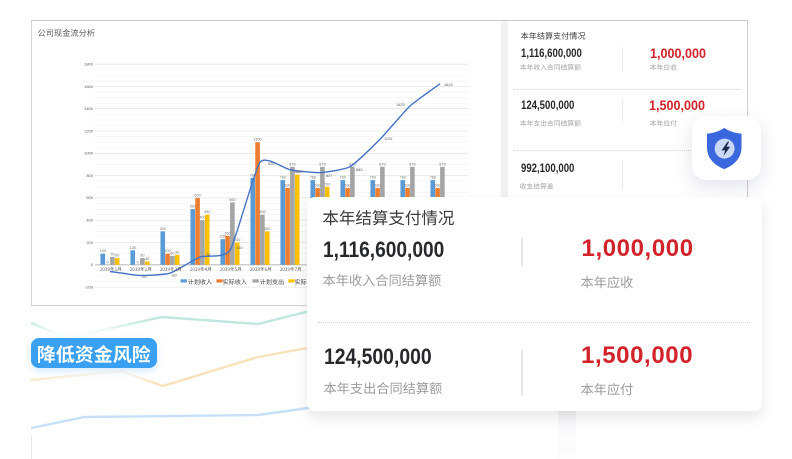 This screenshot has height=459, width=792. I want to click on svg-text: 1000, so click(89, 153).